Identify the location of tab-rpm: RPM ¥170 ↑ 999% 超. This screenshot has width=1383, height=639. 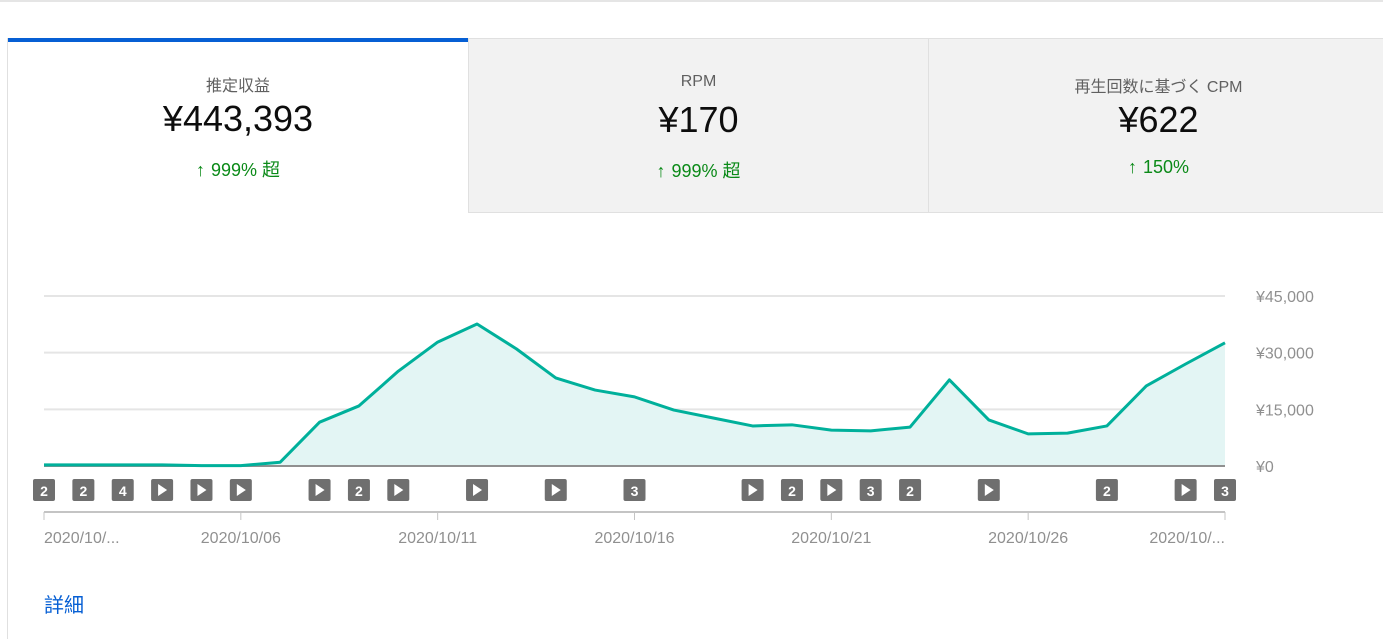
(698, 126).